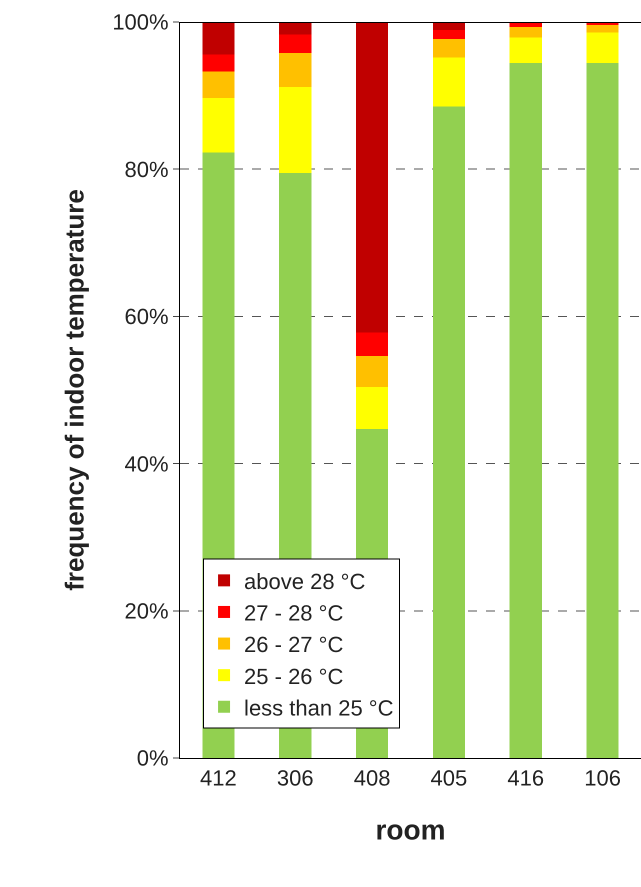 This screenshot has height=887, width=641. What do you see at coordinates (319, 707) in the screenshot?
I see `legend-label: less than 25 °C` at bounding box center [319, 707].